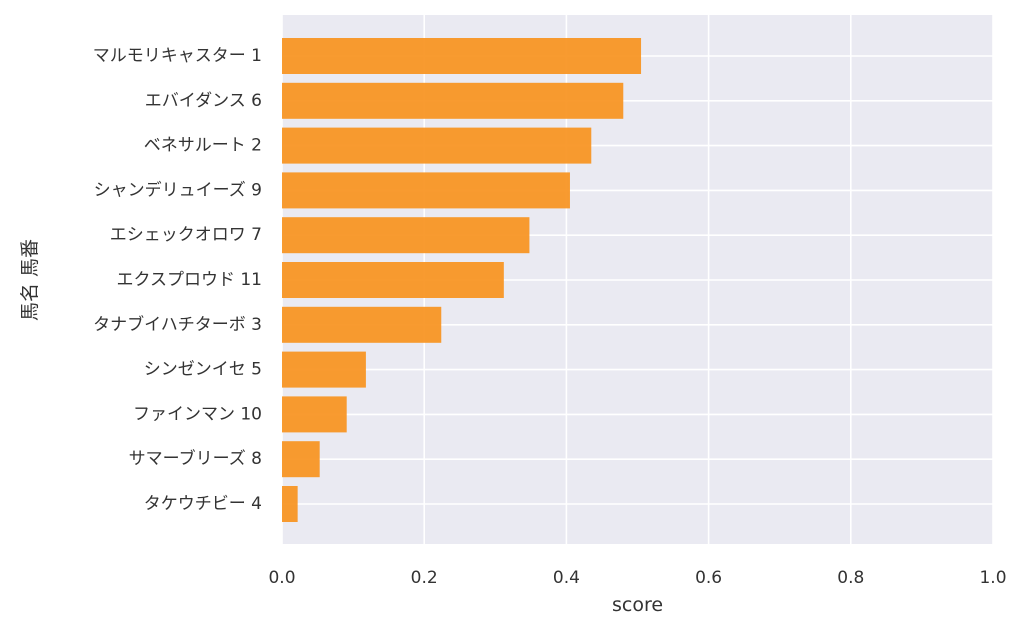 The width and height of the screenshot is (1024, 629). Describe the element at coordinates (637, 605) in the screenshot. I see `x-axis-title: score` at that location.